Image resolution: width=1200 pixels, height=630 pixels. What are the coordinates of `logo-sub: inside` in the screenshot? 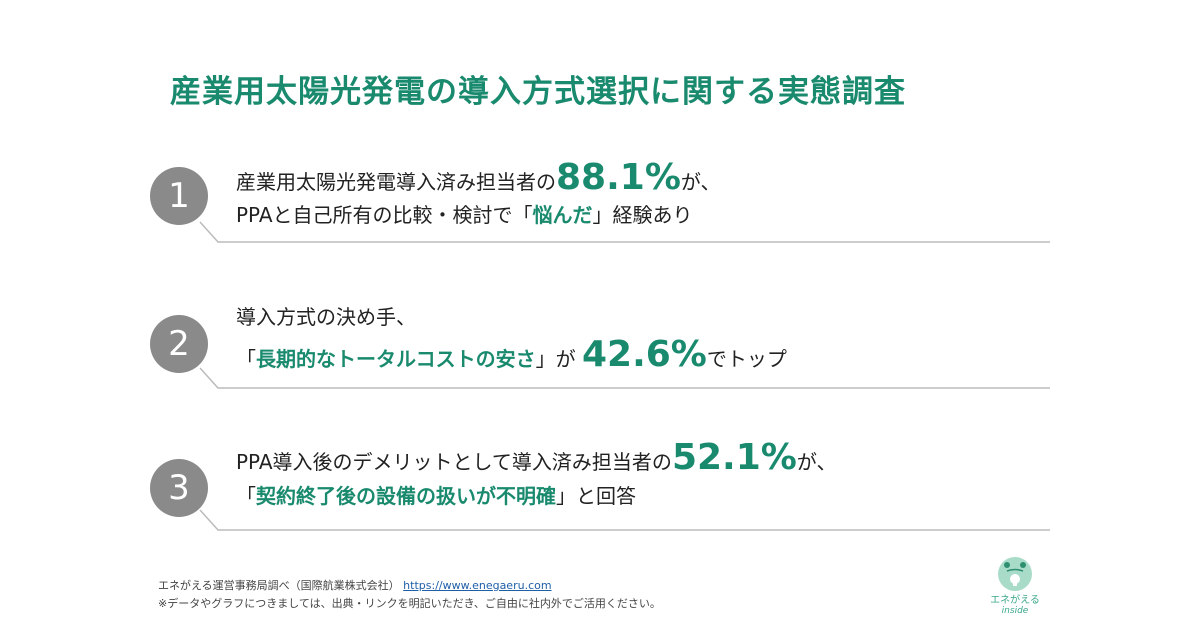 It's located at (1015, 611).